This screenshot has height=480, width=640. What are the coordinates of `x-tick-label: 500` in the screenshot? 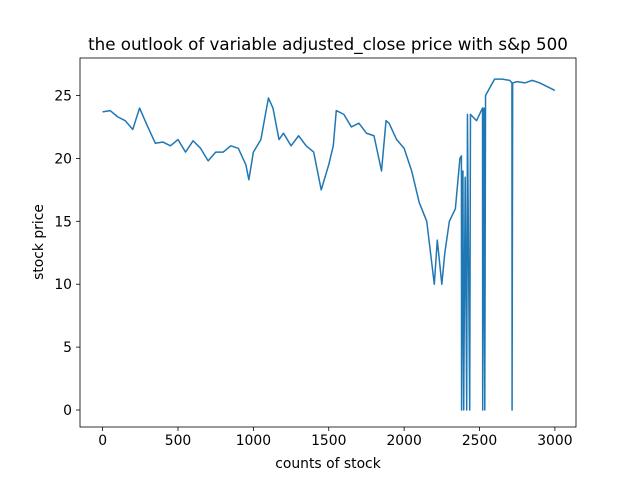 It's located at (178, 441).